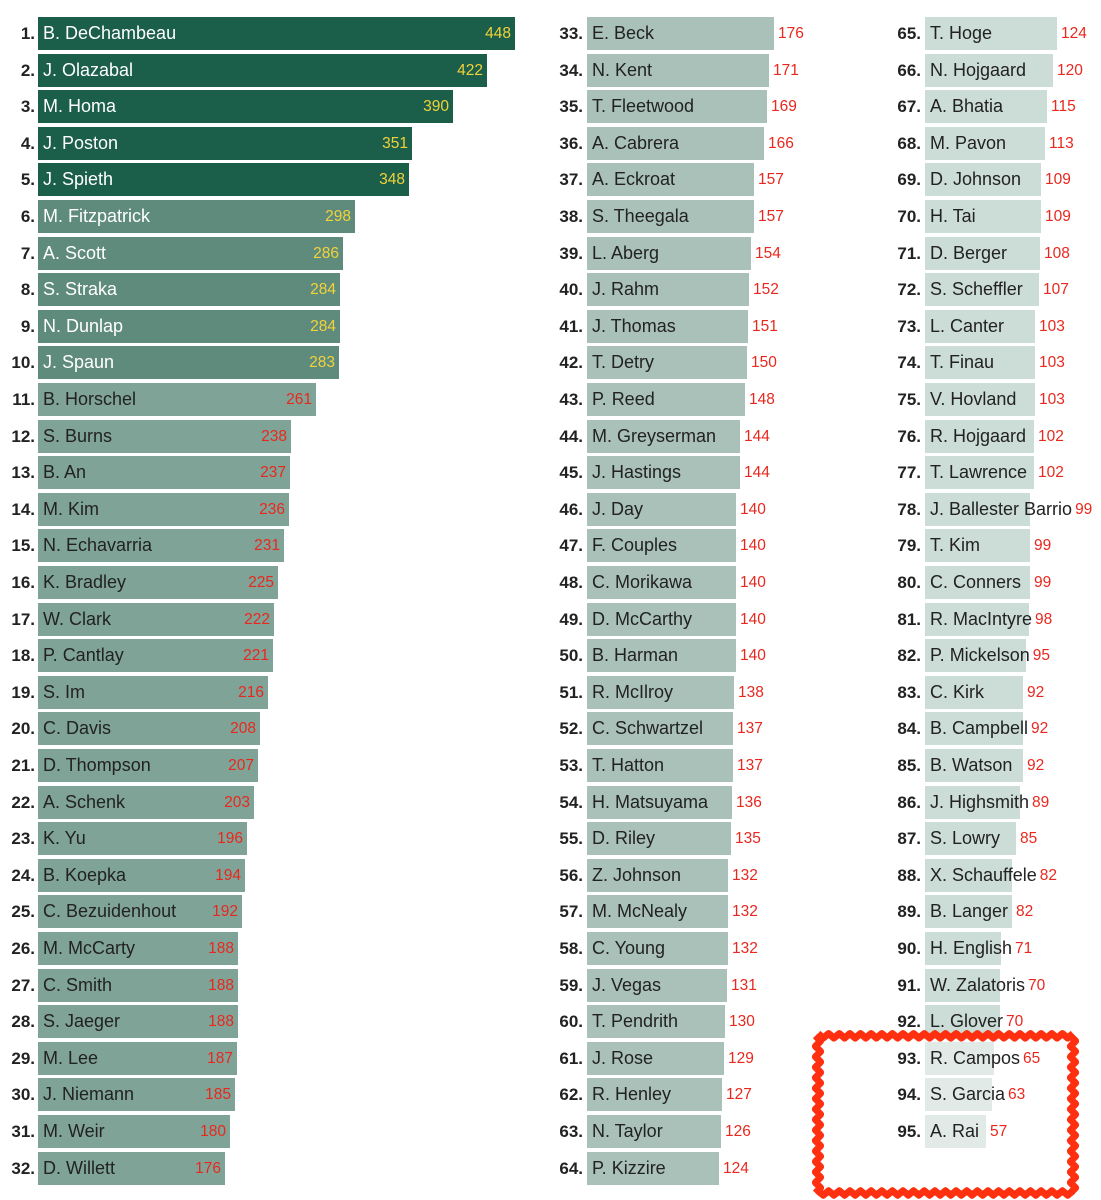 Image resolution: width=1101 pixels, height=1200 pixels. Describe the element at coordinates (909, 216) in the screenshot. I see `rank-label: 70.` at that location.